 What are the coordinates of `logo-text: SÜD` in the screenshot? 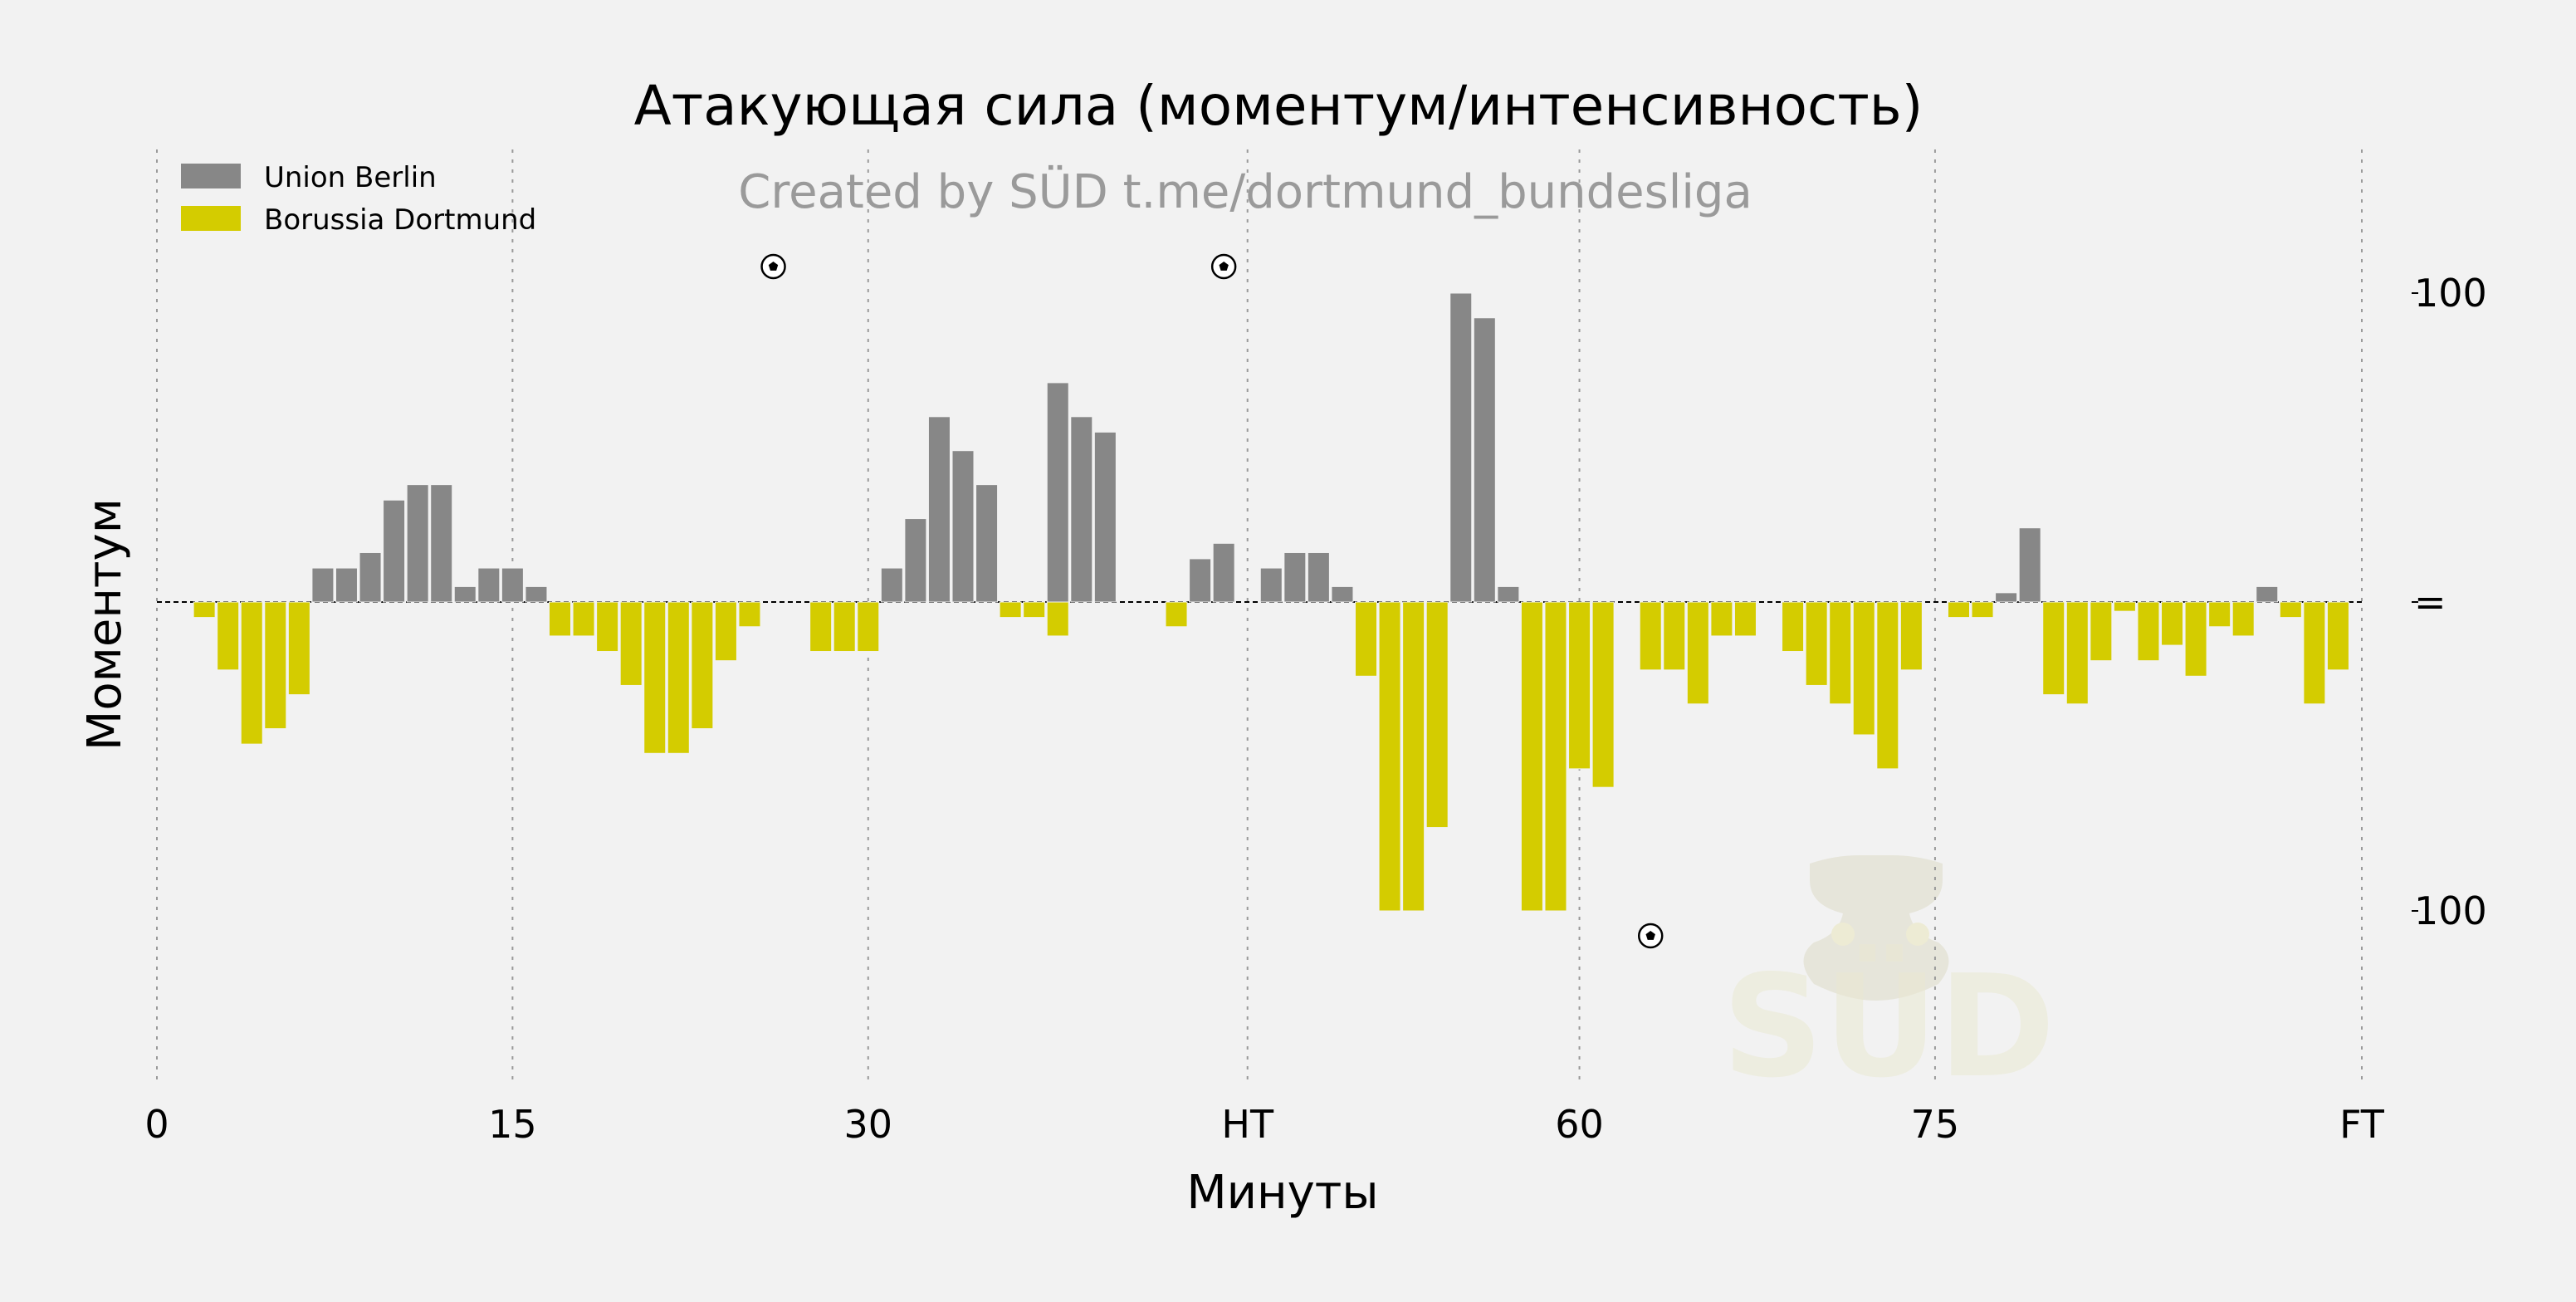 It's located at (1888, 1026).